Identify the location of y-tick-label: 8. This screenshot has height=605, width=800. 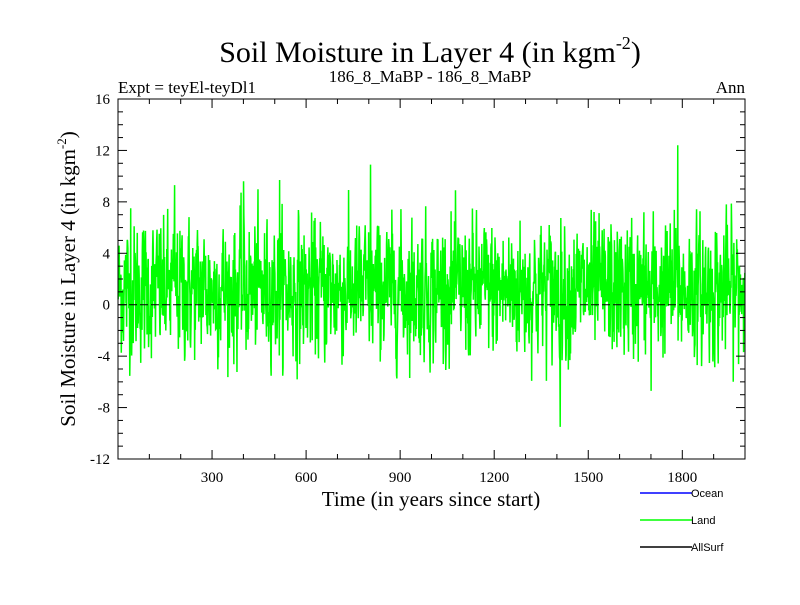
(107, 203).